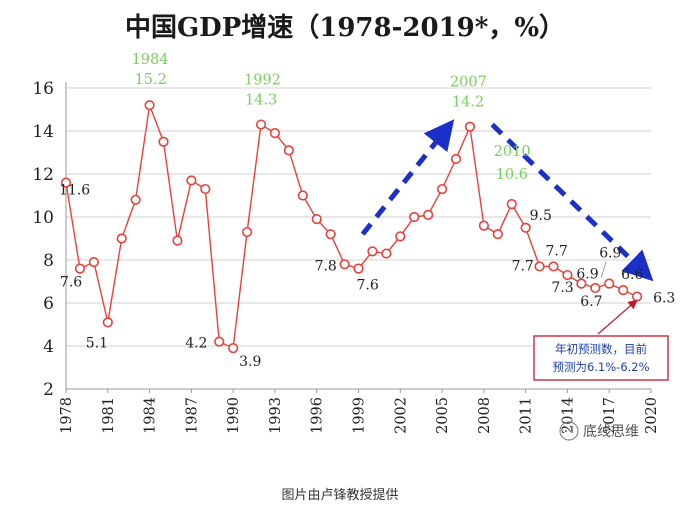 Image resolution: width=680 pixels, height=513 pixels. Describe the element at coordinates (652, 415) in the screenshot. I see `x-tick-label: 2020` at that location.